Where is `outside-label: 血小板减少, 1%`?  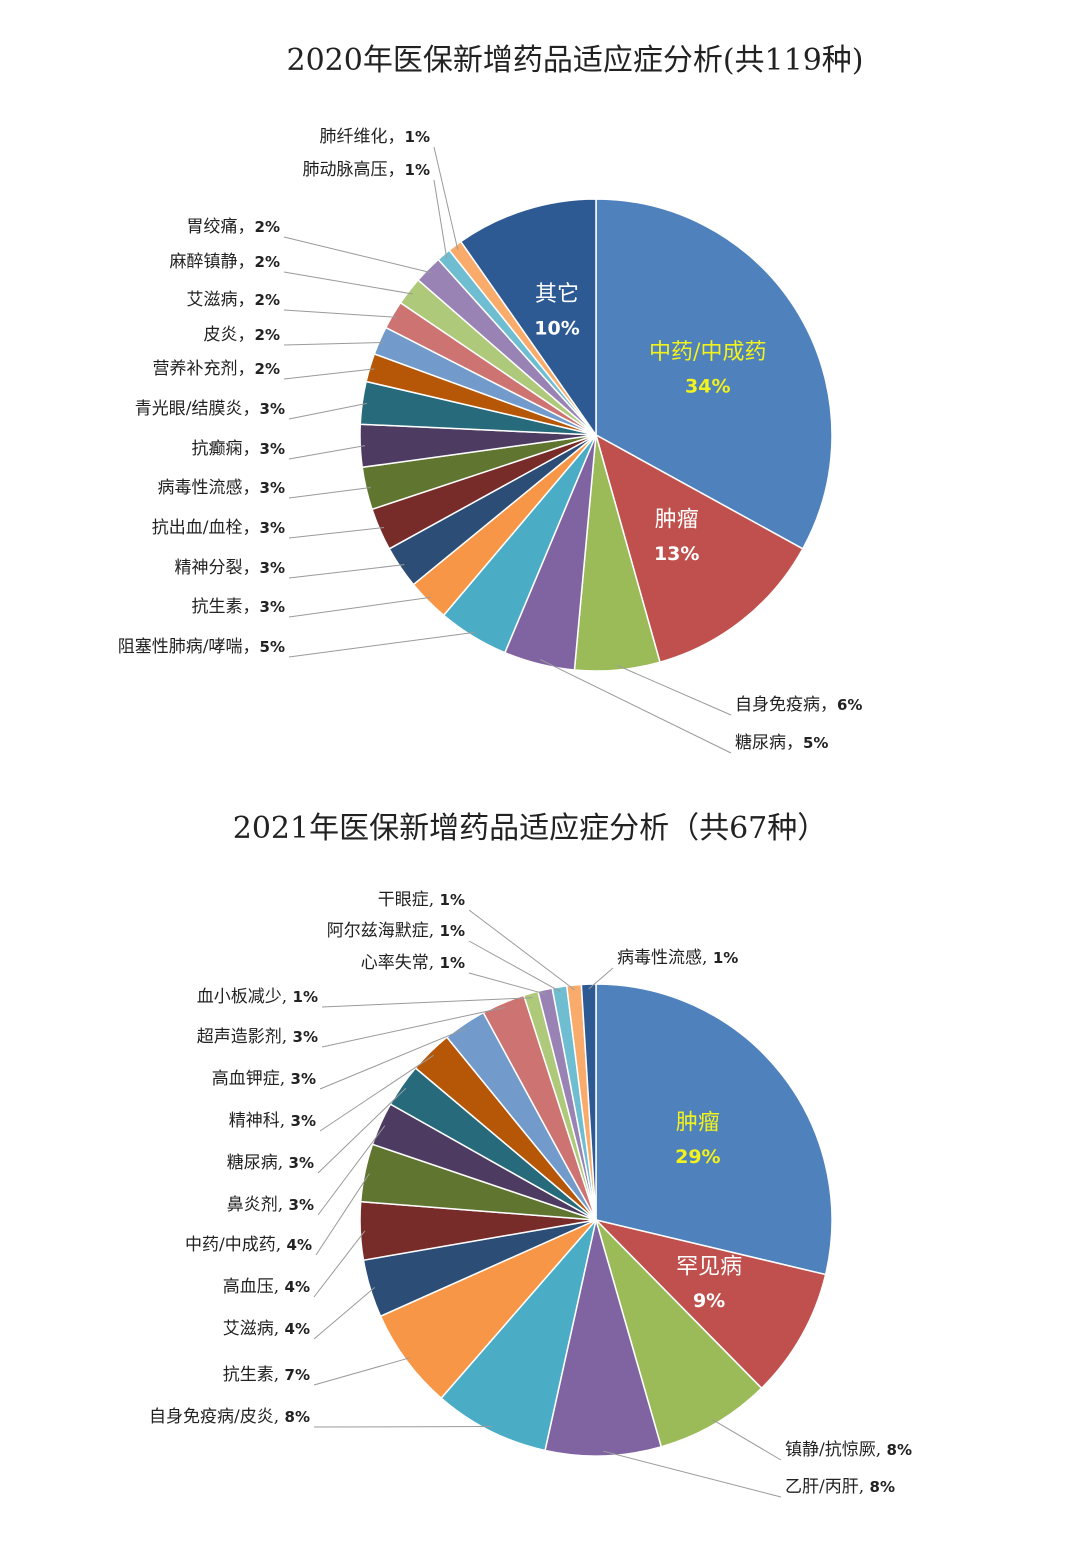 outside-label: 血小板减少, 1% is located at coordinates (257, 997).